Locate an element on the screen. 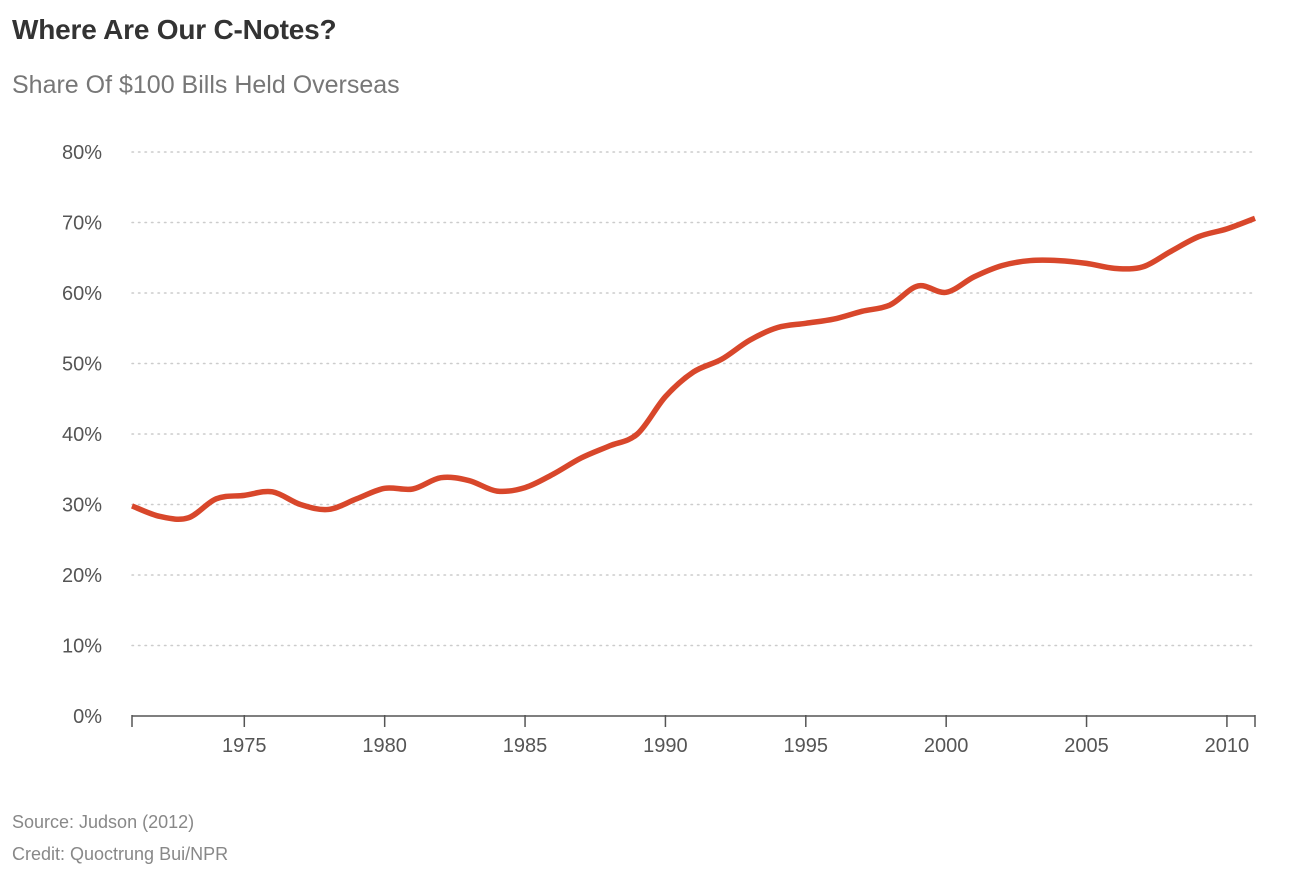 This screenshot has height=882, width=1292. data-point-2010 is located at coordinates (1226, 228).